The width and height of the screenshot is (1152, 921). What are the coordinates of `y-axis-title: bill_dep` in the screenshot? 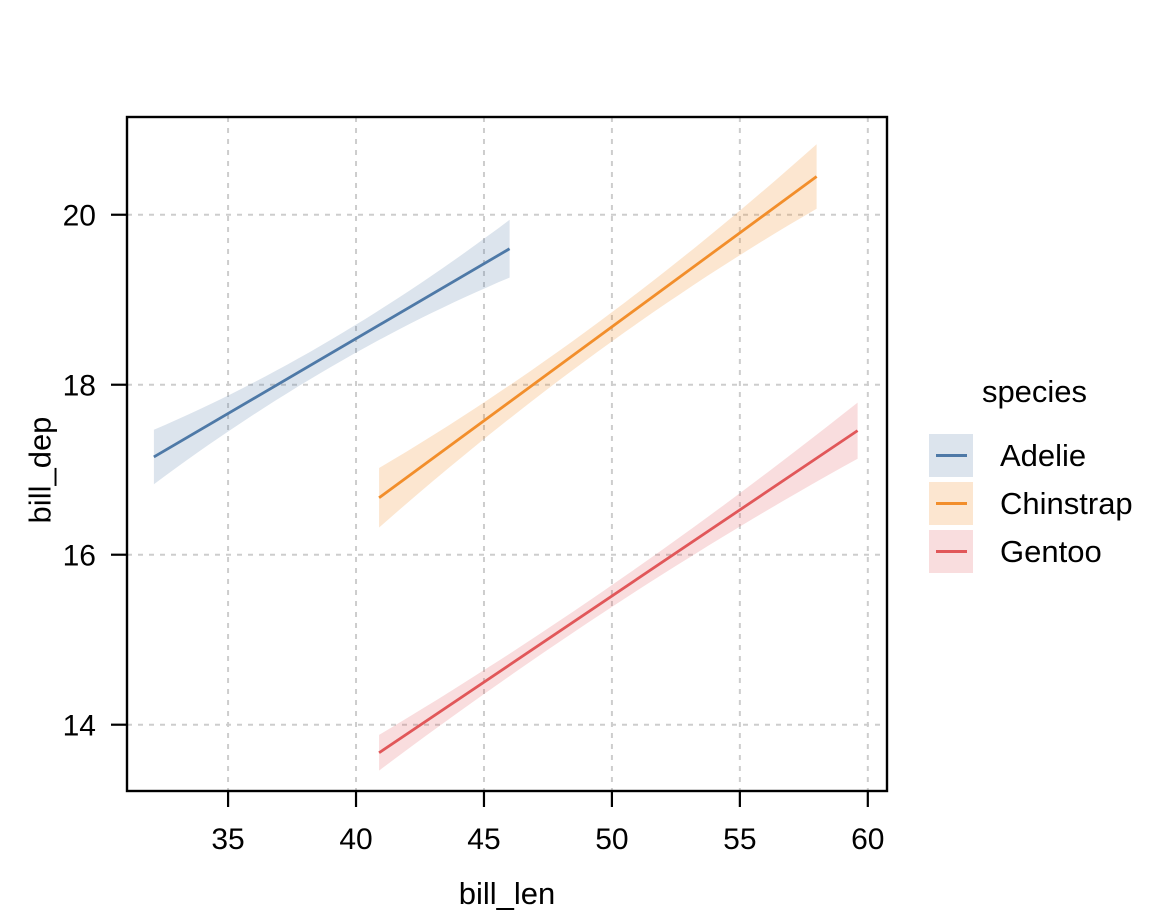 It's located at (40, 470).